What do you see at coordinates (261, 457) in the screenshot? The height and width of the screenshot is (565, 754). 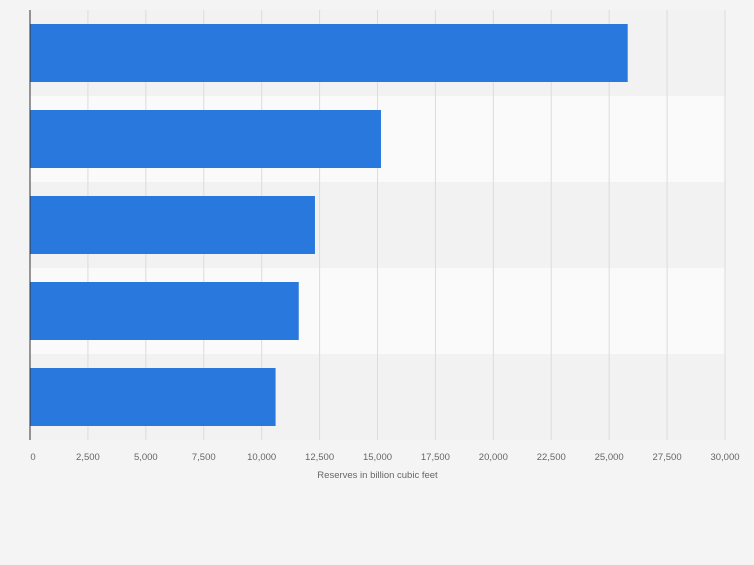 I see `x-tick-label: 10,000` at bounding box center [261, 457].